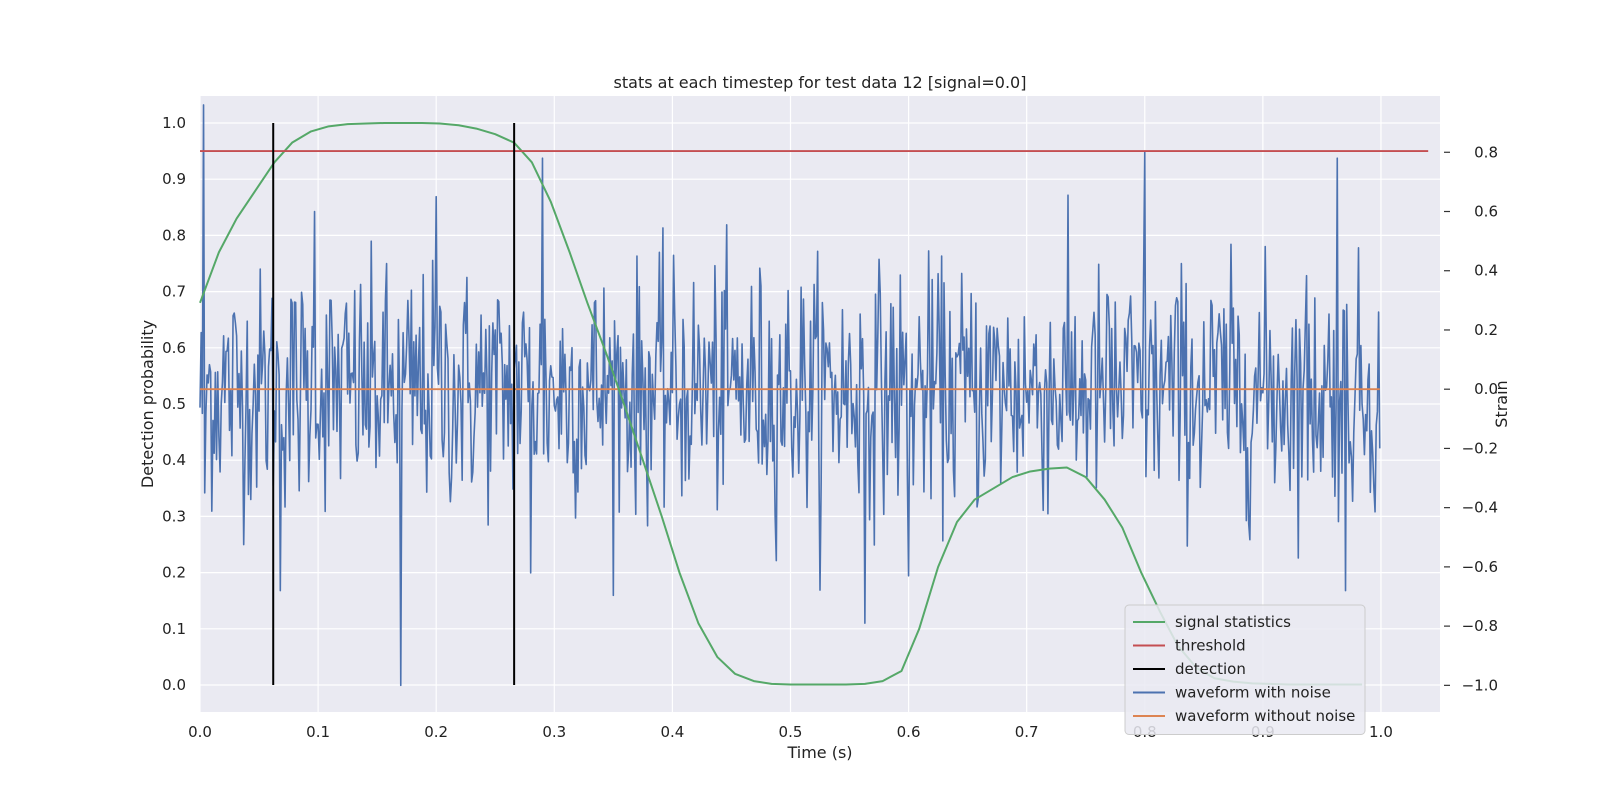 This screenshot has width=1600, height=800. What do you see at coordinates (1480, 508) in the screenshot?
I see `y-right-tick-label: −0.4` at bounding box center [1480, 508].